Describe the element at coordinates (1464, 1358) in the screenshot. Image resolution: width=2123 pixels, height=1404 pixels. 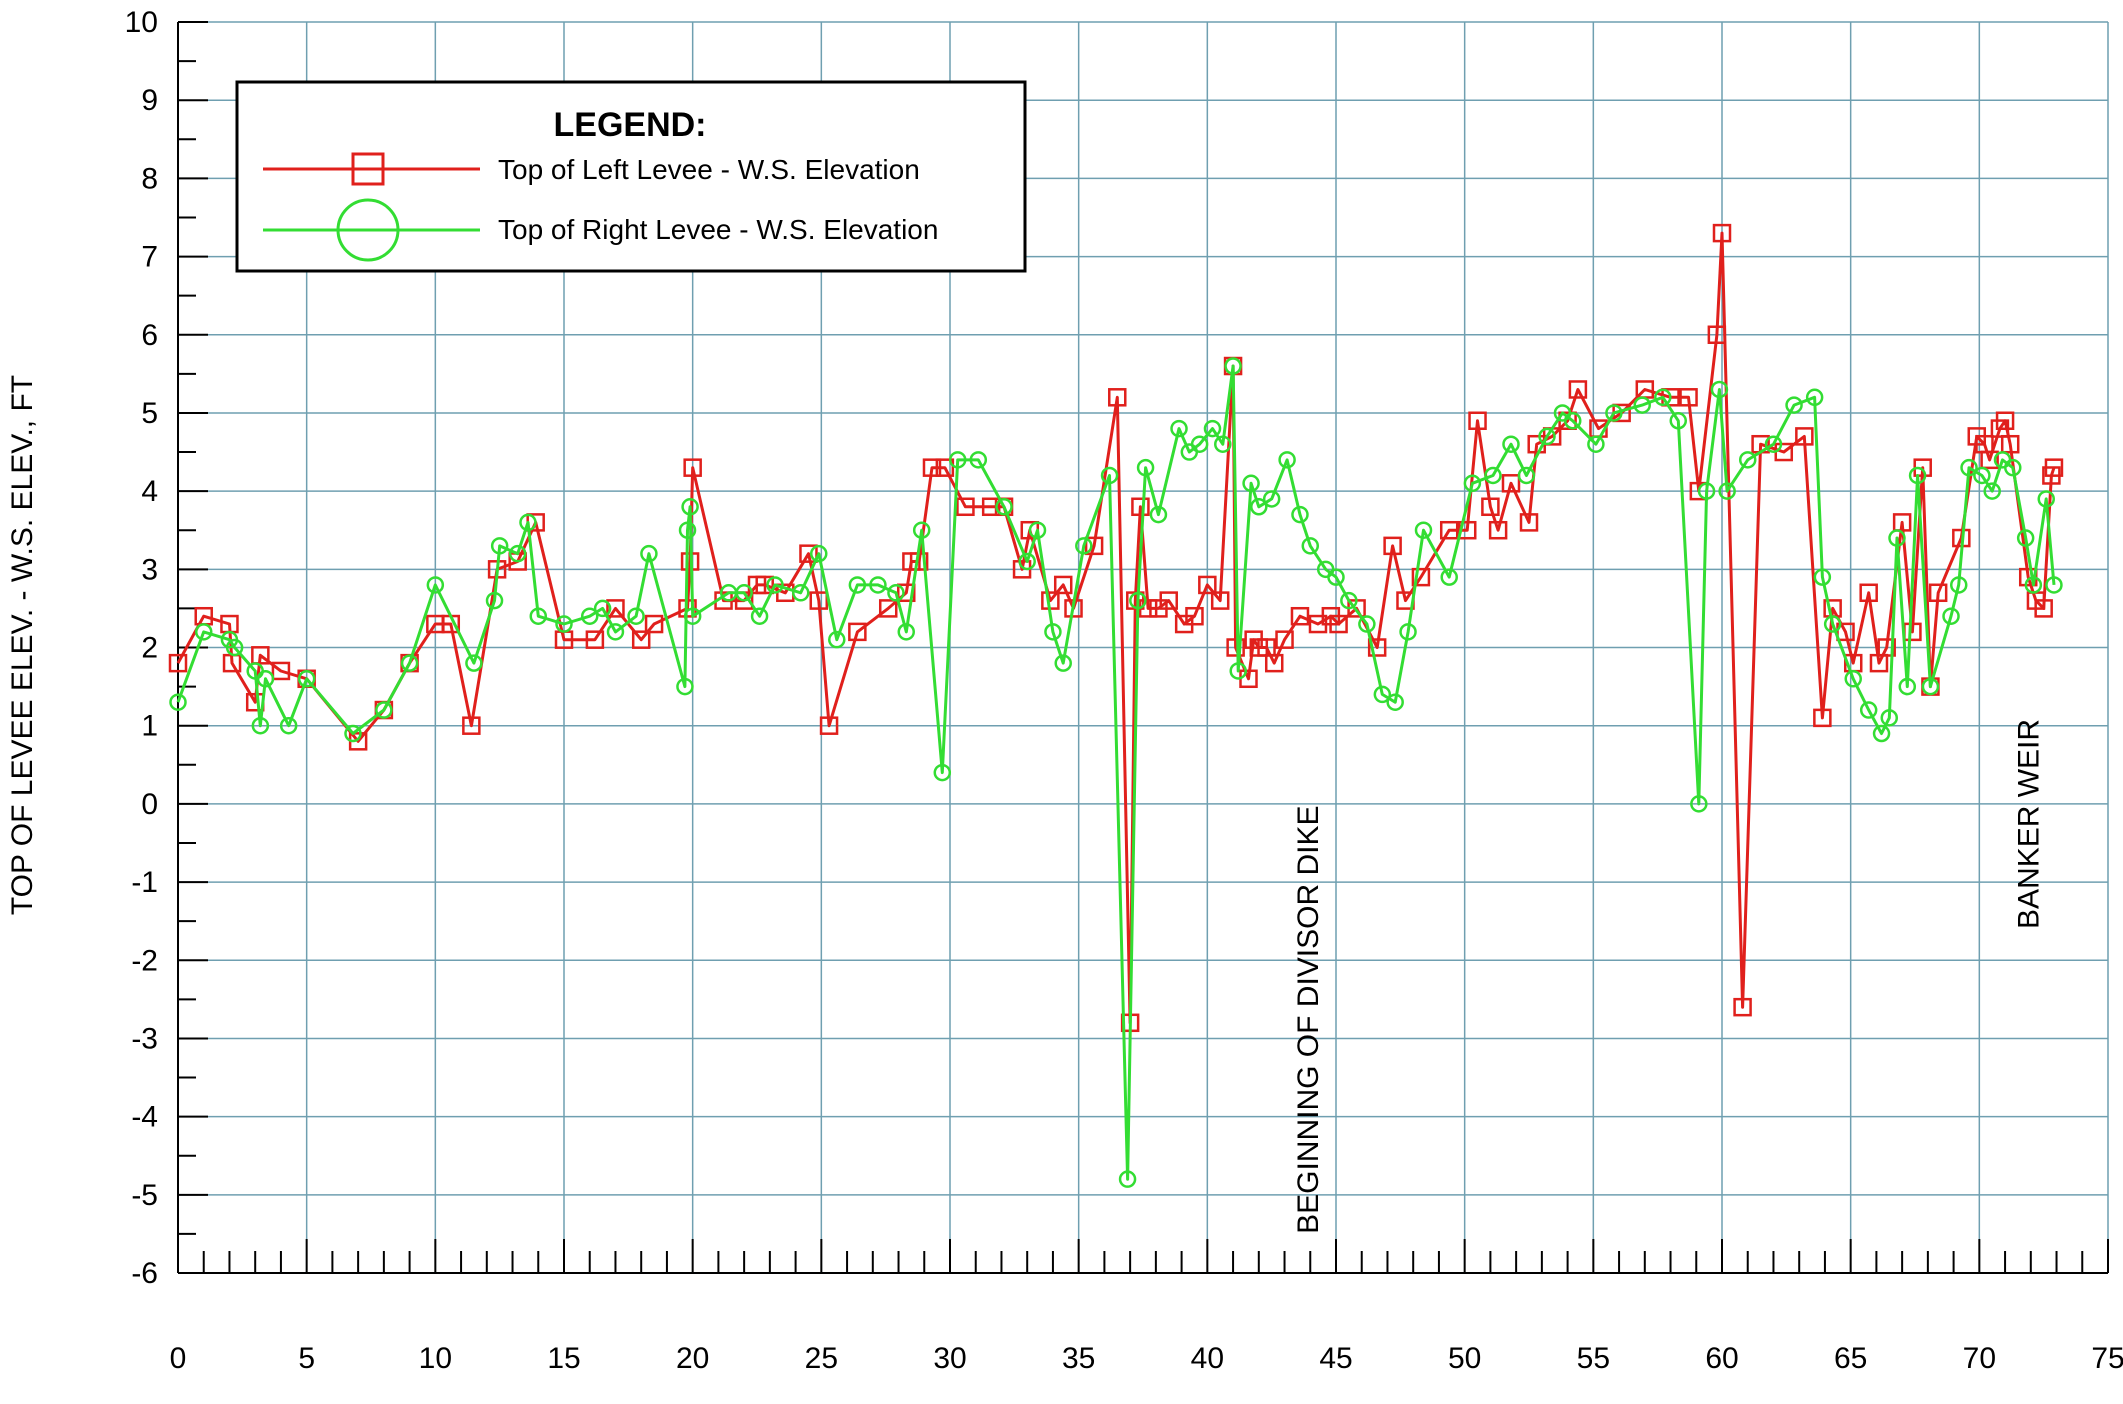
I see `x-tick-label: 50` at that location.